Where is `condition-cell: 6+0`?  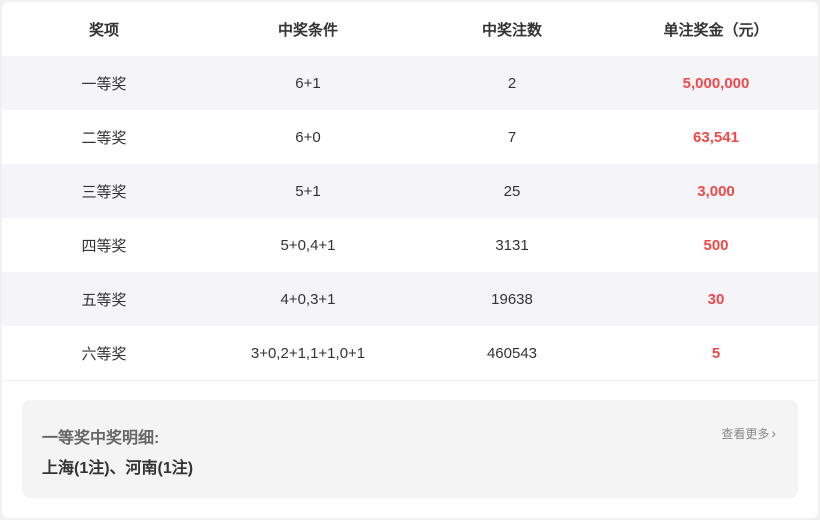
condition-cell: 6+0 is located at coordinates (308, 137).